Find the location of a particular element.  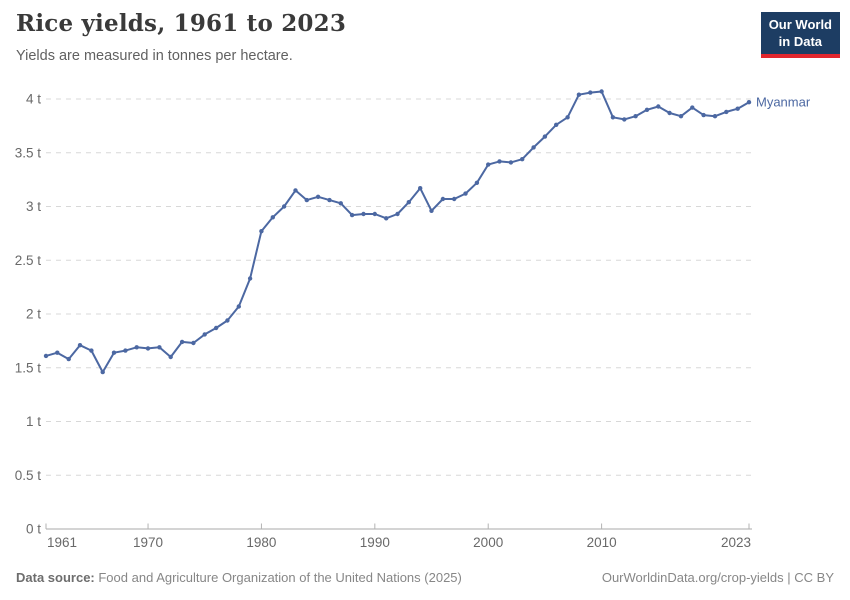

y-axis-label: 4 t is located at coordinates (33, 99).